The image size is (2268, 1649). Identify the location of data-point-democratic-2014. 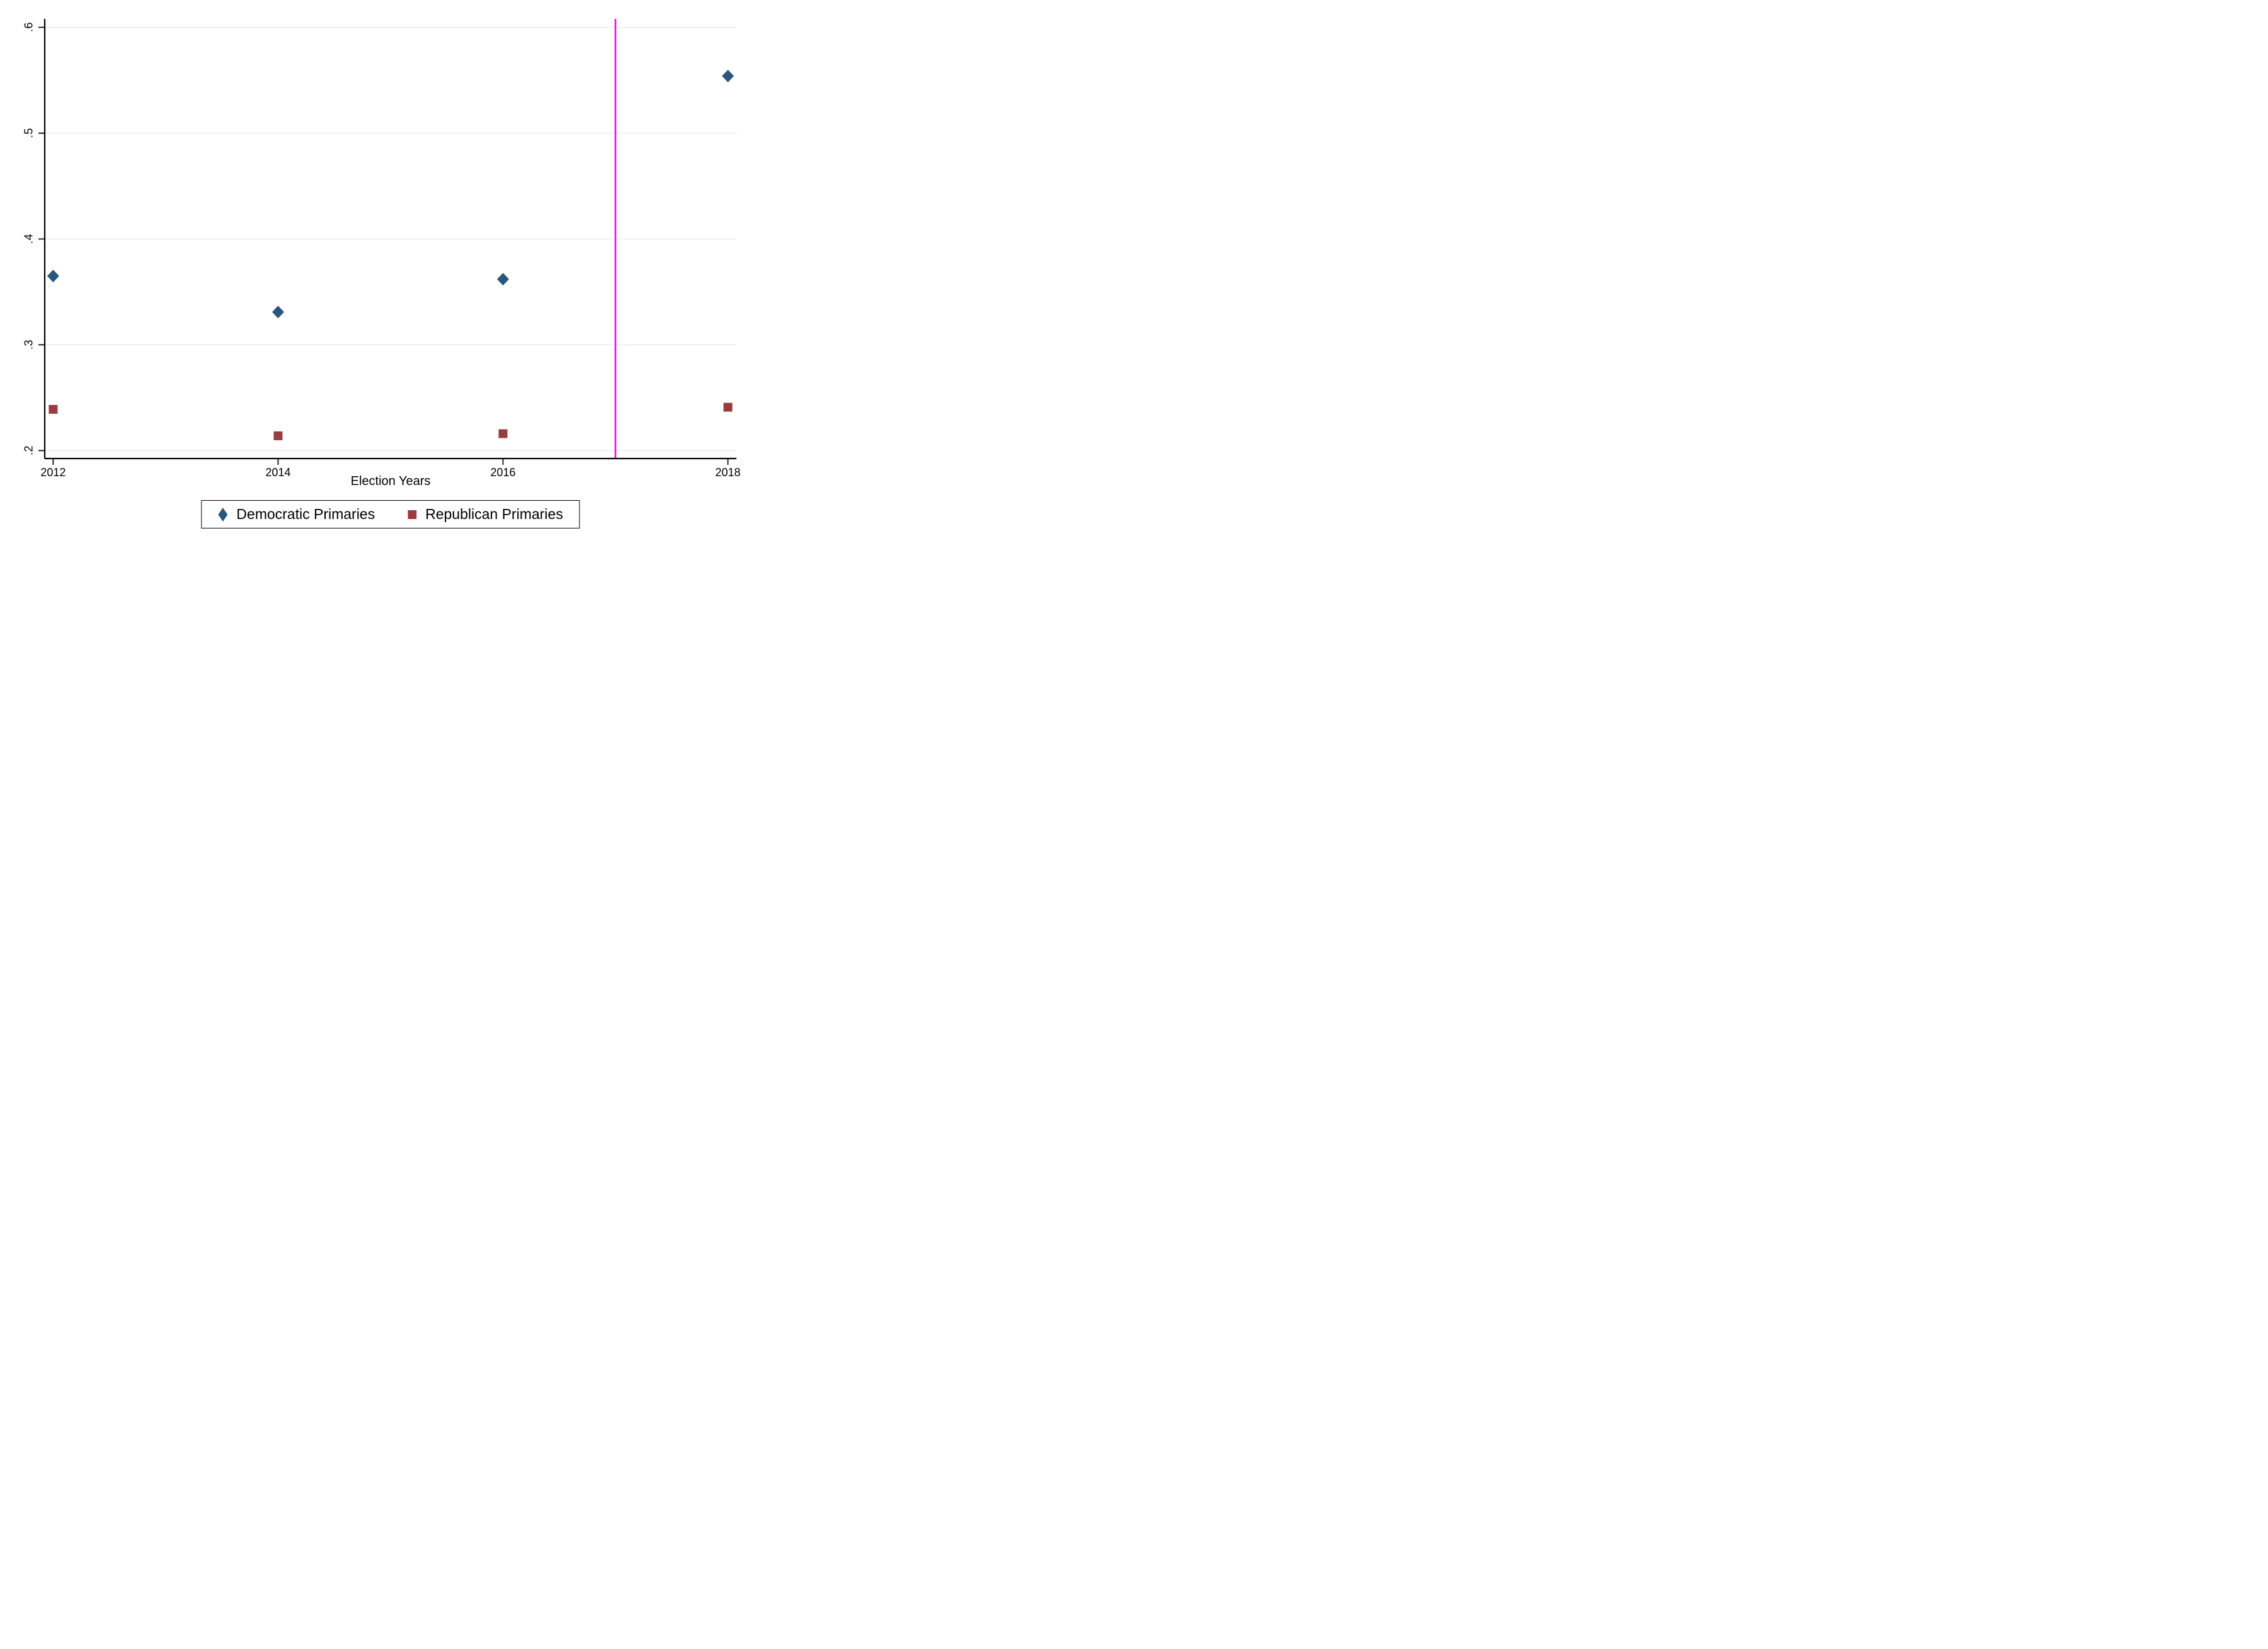
(278, 312).